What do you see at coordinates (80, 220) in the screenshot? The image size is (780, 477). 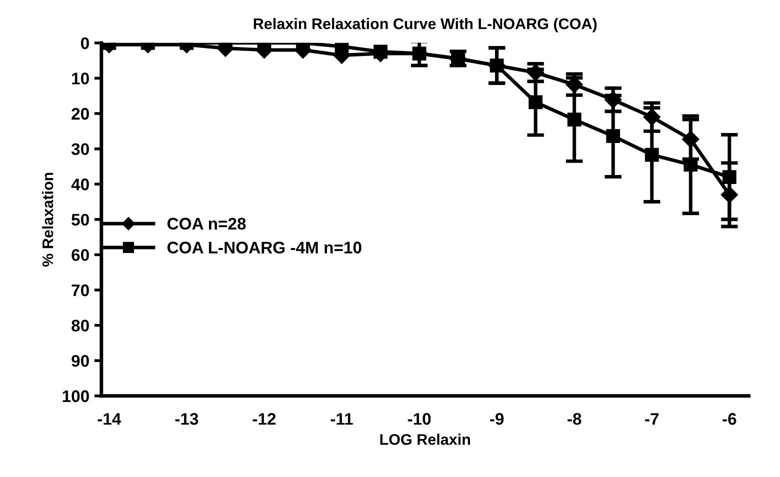 I see `y-tick-label: 50` at bounding box center [80, 220].